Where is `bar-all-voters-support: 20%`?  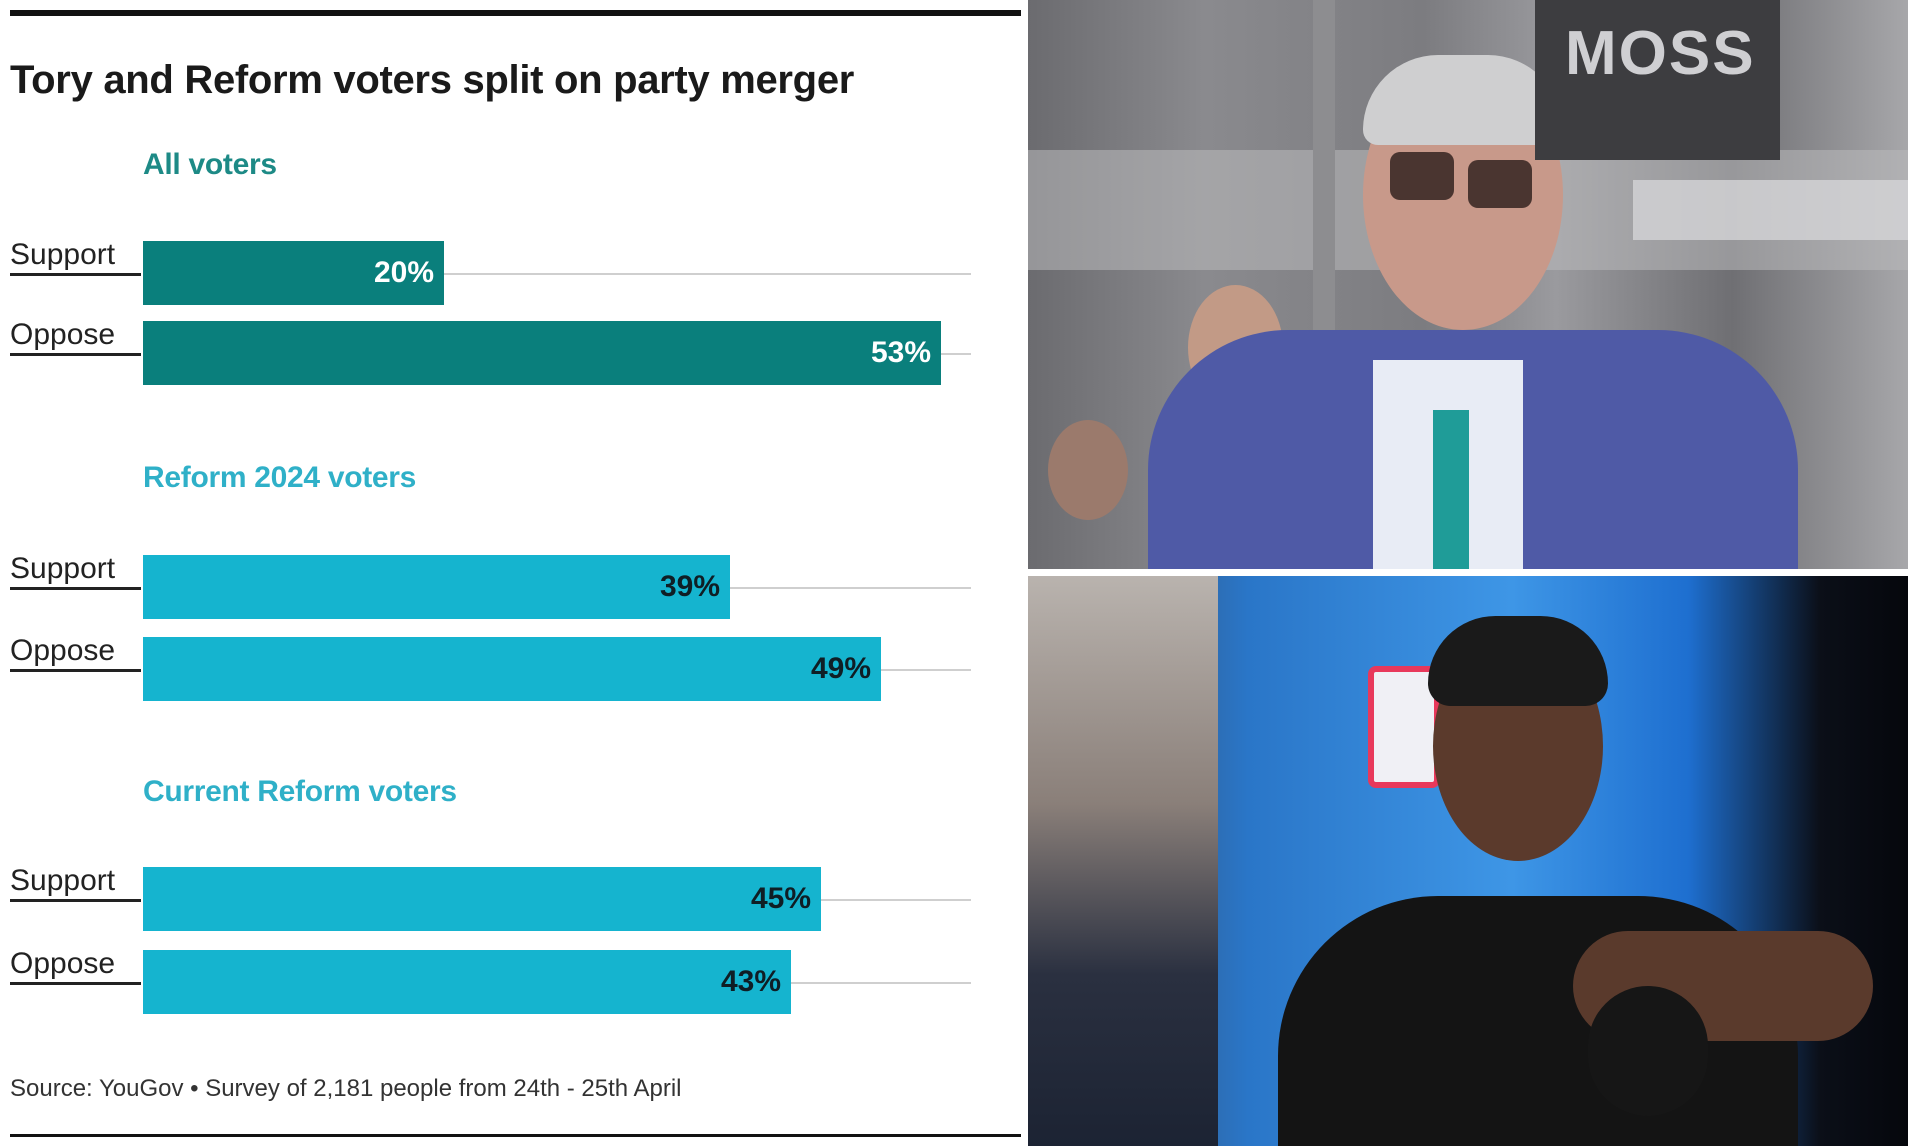 bar-all-voters-support: 20% is located at coordinates (293, 273).